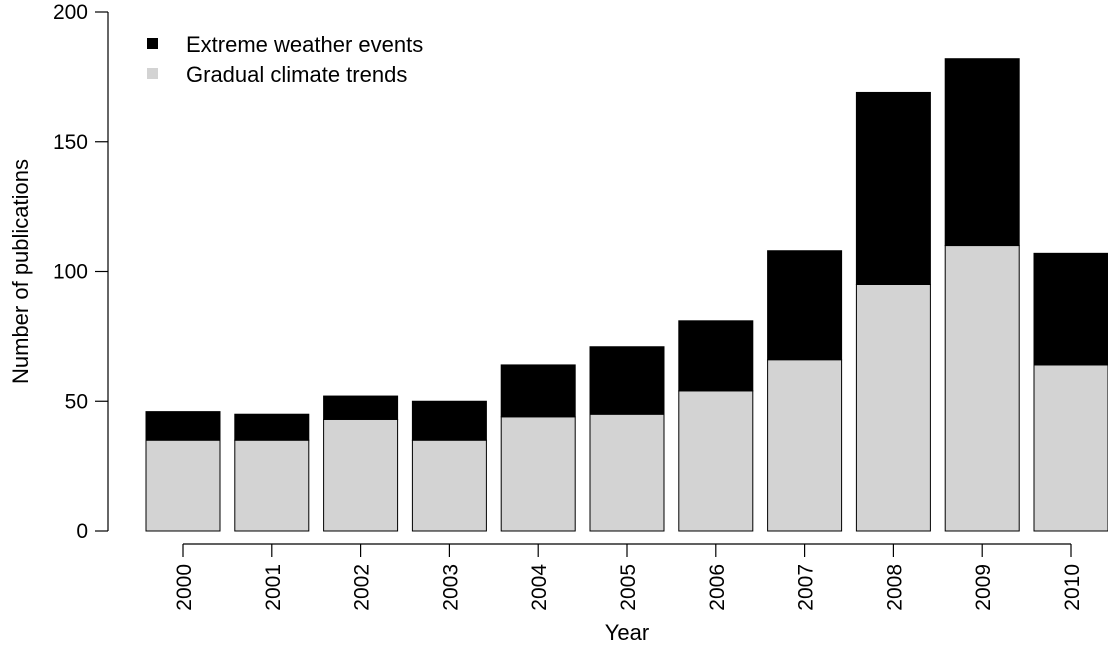  Describe the element at coordinates (361, 475) in the screenshot. I see `bar-gradual-2002` at that location.